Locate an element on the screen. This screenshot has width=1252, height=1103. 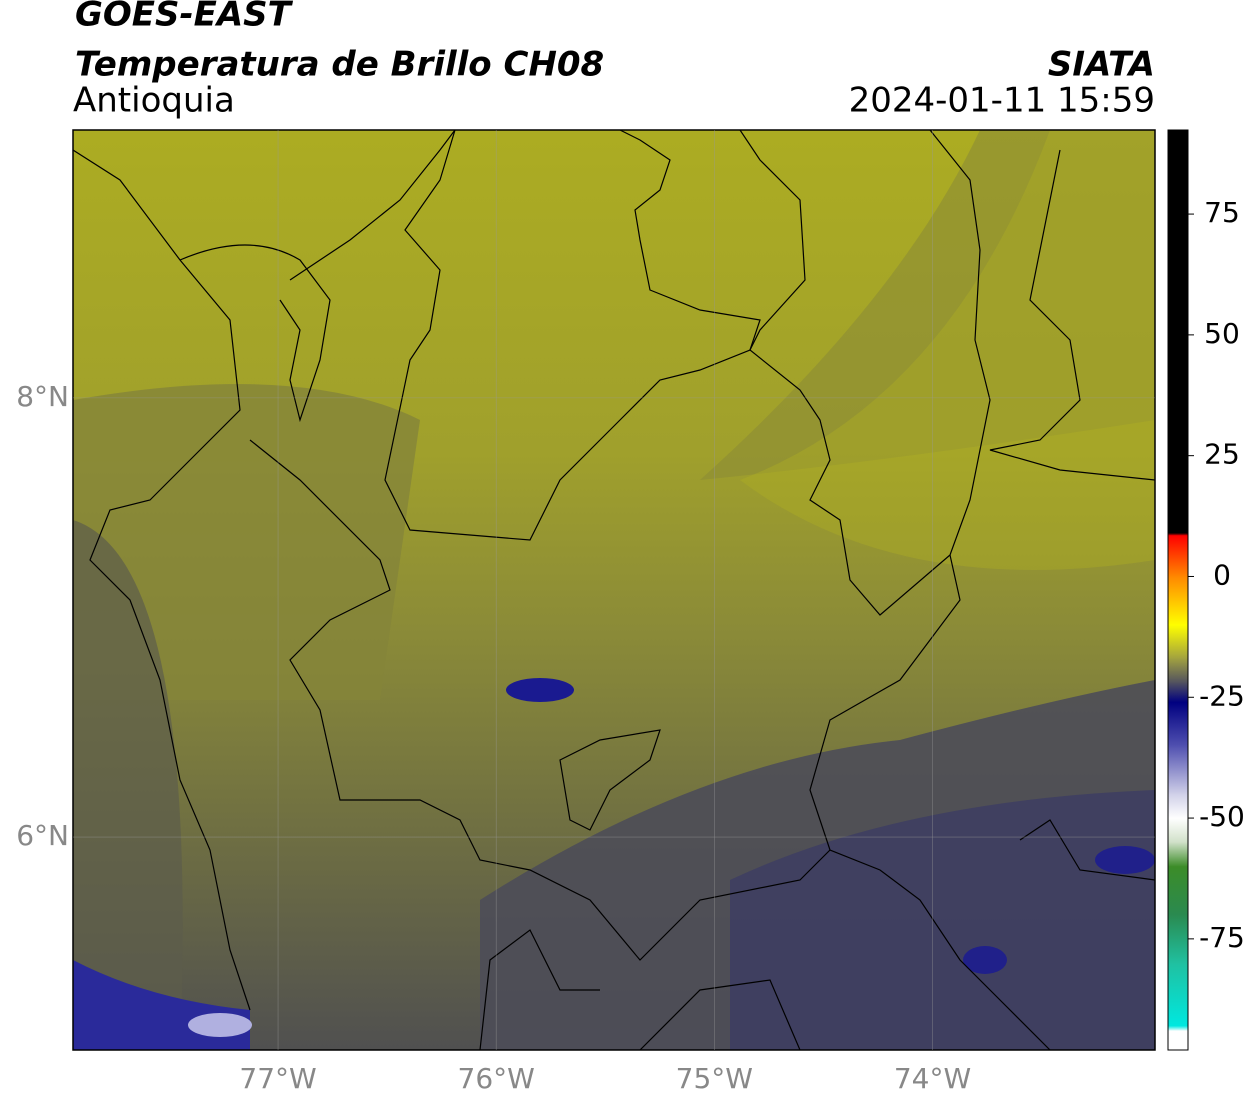
title: GOES-EAST is located at coordinates (184, 17).